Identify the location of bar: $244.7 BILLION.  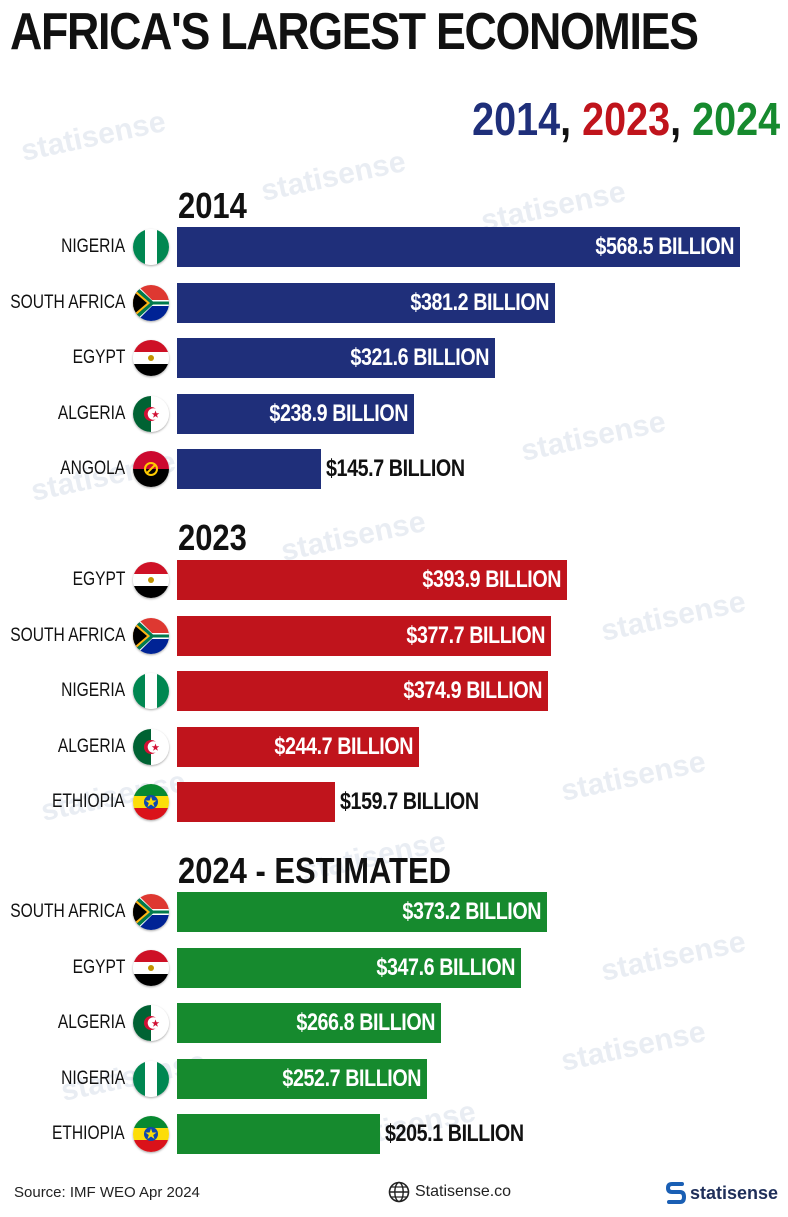
(298, 746).